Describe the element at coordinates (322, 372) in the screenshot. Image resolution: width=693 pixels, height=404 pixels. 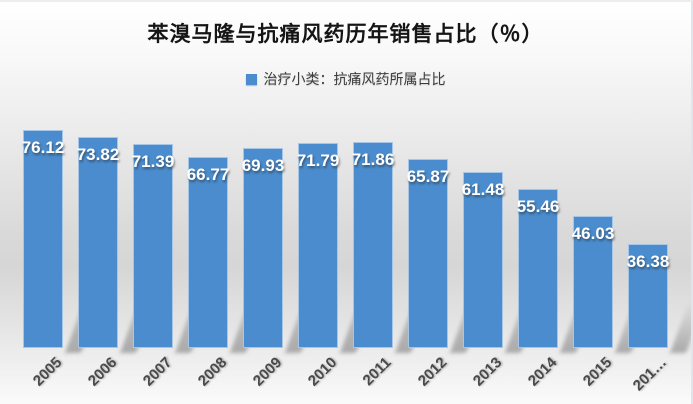
I see `x-axis-label: 2010` at that location.